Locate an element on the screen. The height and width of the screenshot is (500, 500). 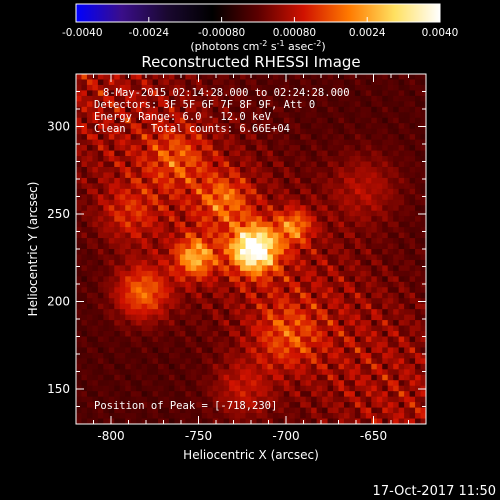
x-tick-label: -800 is located at coordinates (110, 436).